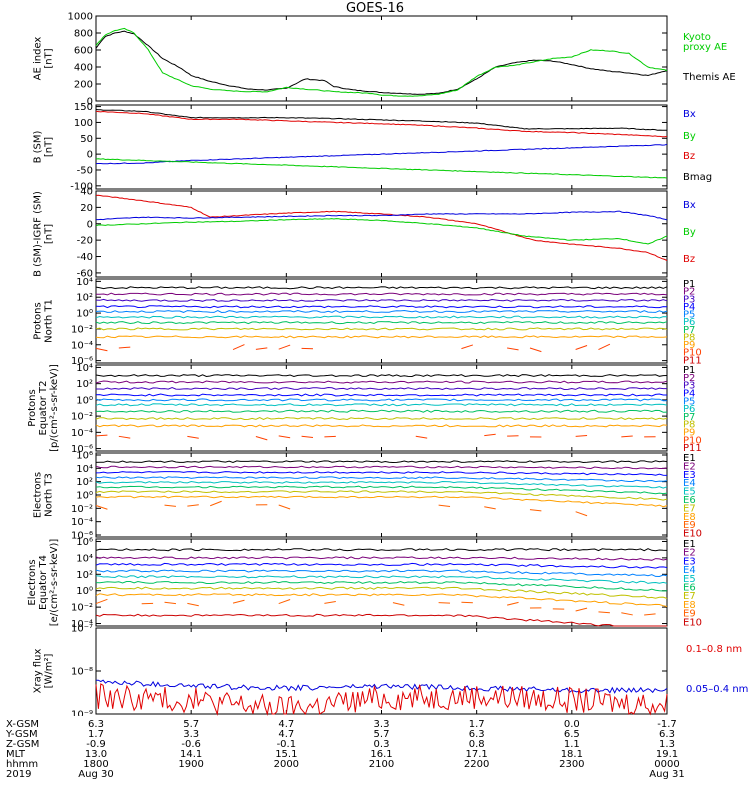  What do you see at coordinates (689, 315) in the screenshot?
I see `legend-entry: P5` at bounding box center [689, 315].